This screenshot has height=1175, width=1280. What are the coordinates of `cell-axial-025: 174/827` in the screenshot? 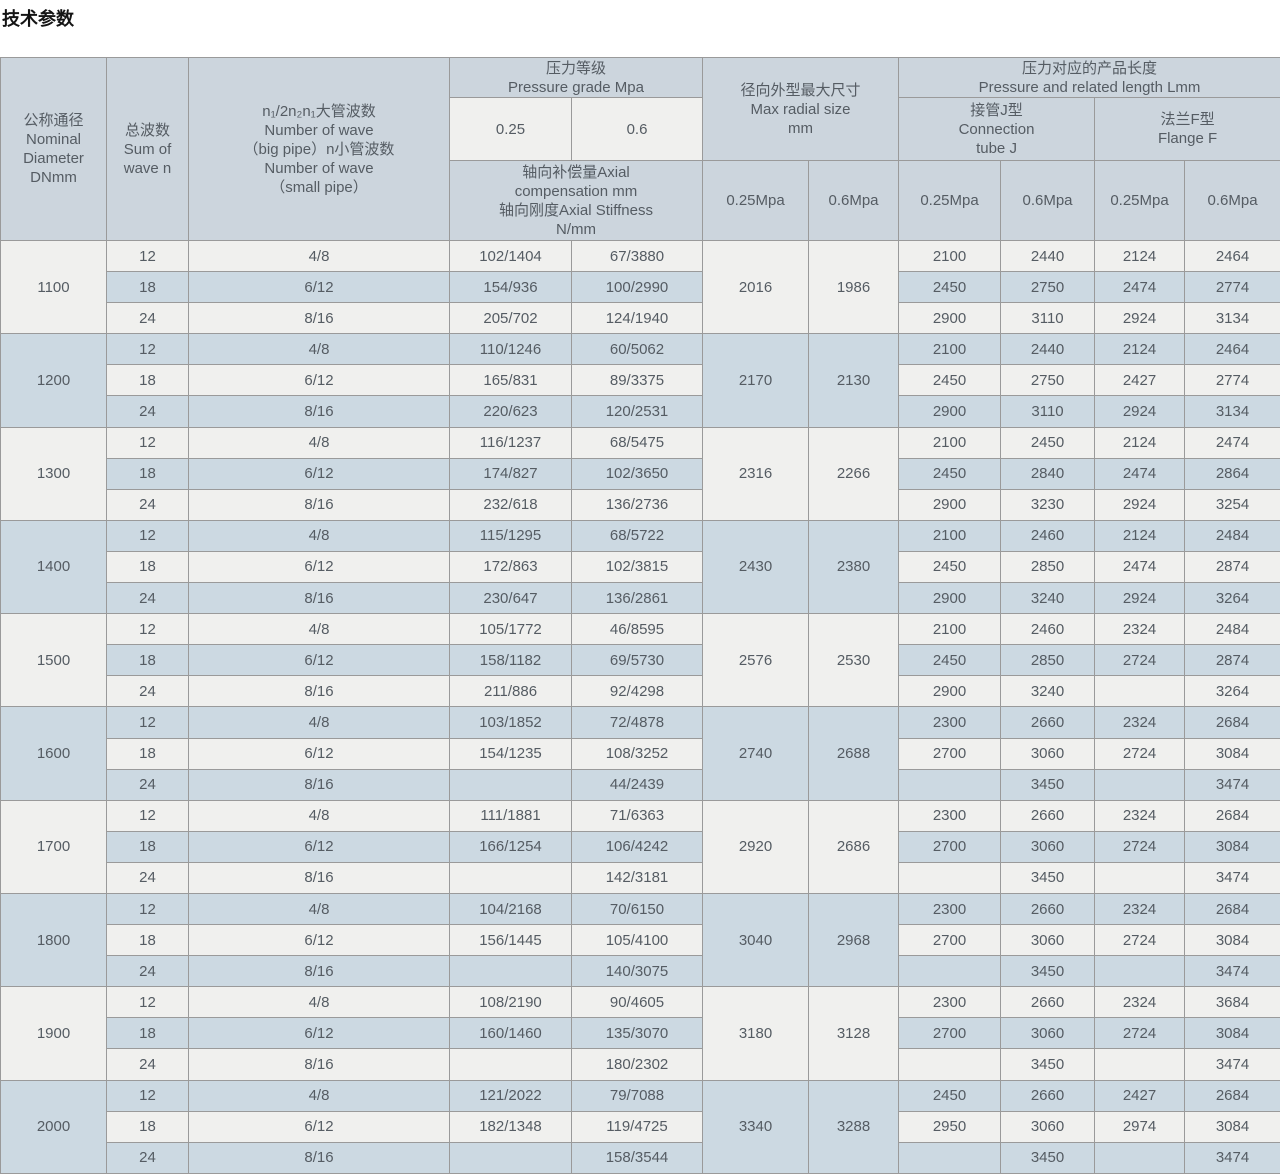 It's located at (510, 473).